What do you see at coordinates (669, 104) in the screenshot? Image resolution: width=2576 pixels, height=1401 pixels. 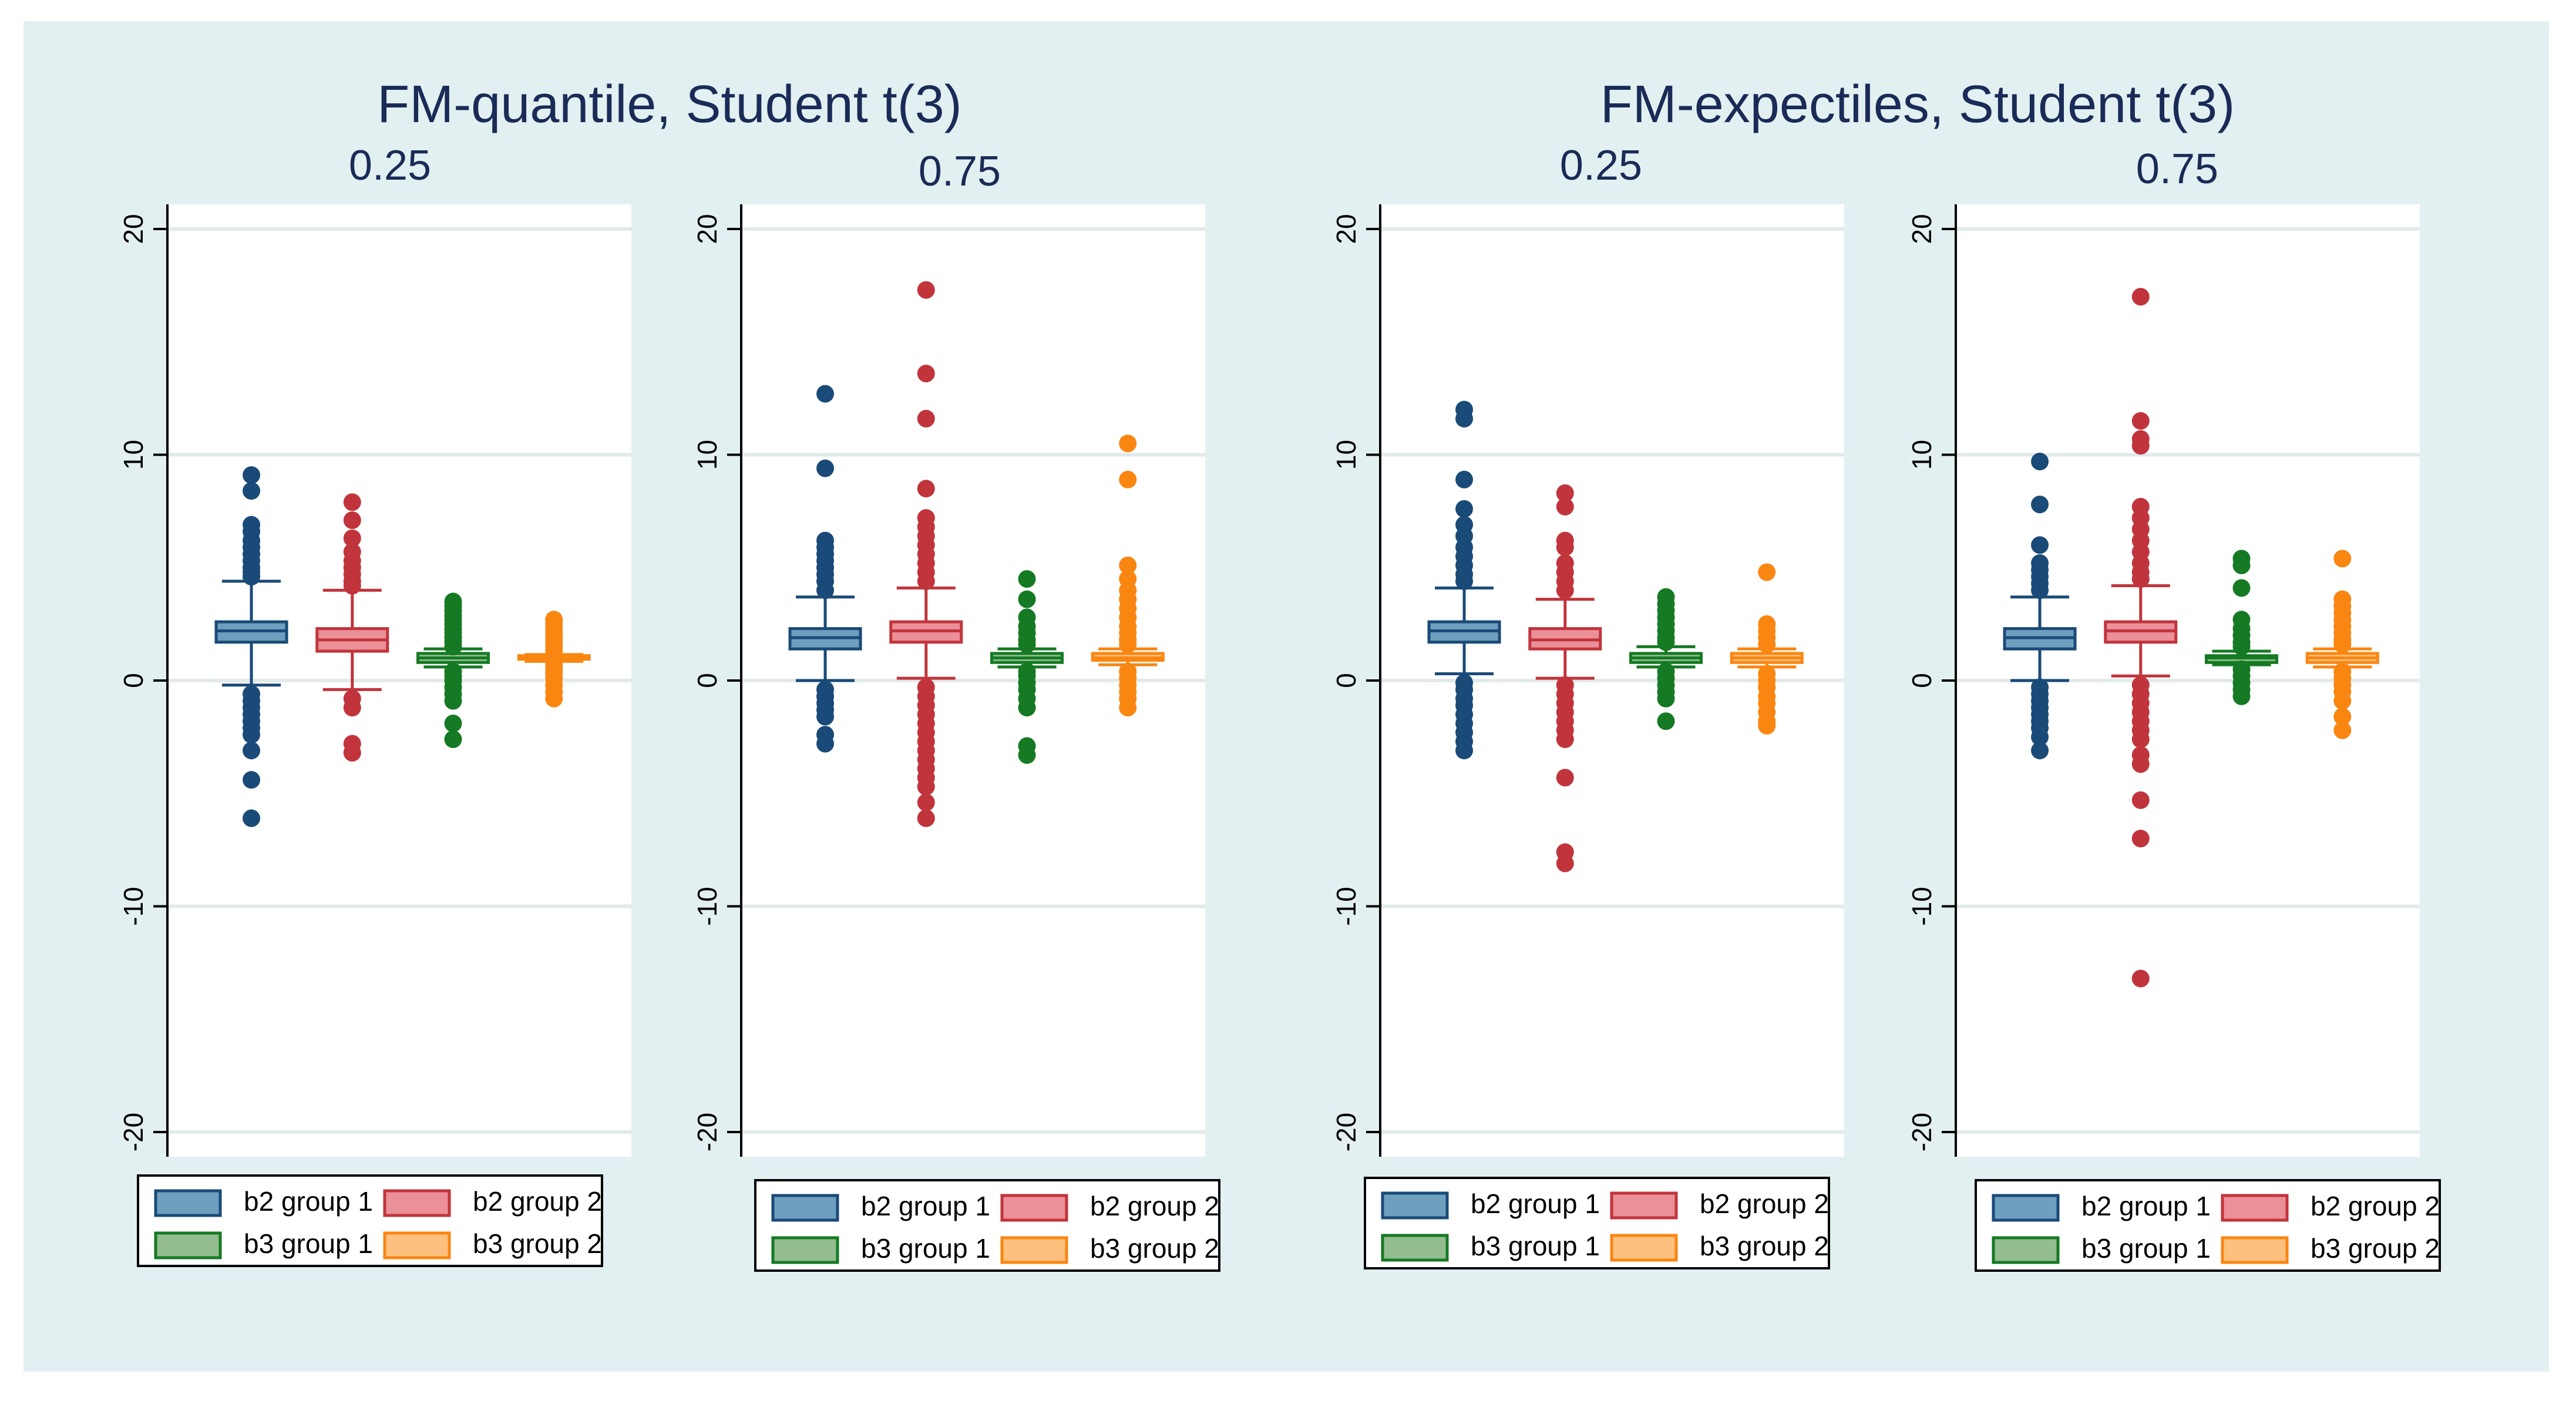 I see `figure-title-quantile: FM-quantile, Student t(3)` at bounding box center [669, 104].